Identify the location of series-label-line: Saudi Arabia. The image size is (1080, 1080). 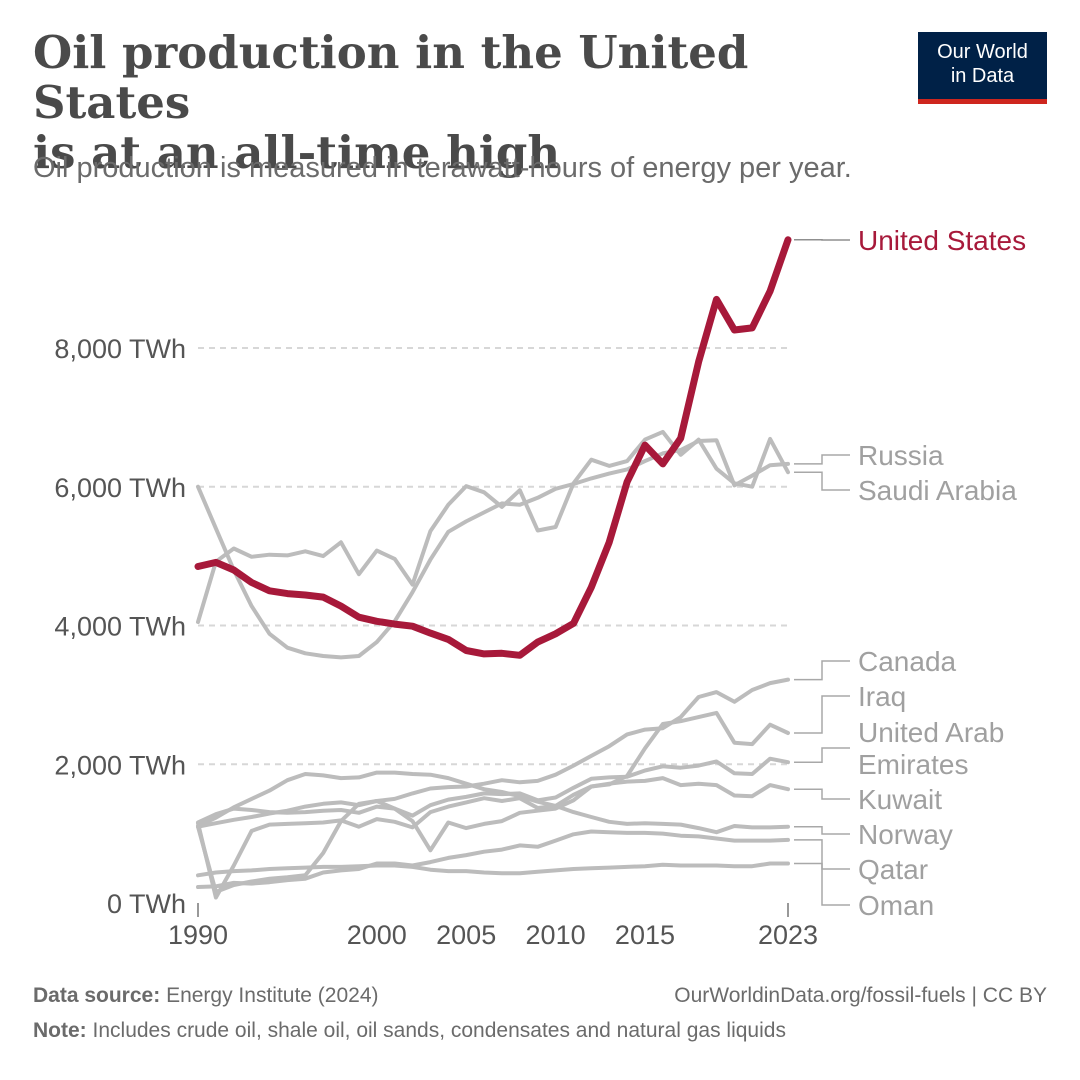
(937, 490).